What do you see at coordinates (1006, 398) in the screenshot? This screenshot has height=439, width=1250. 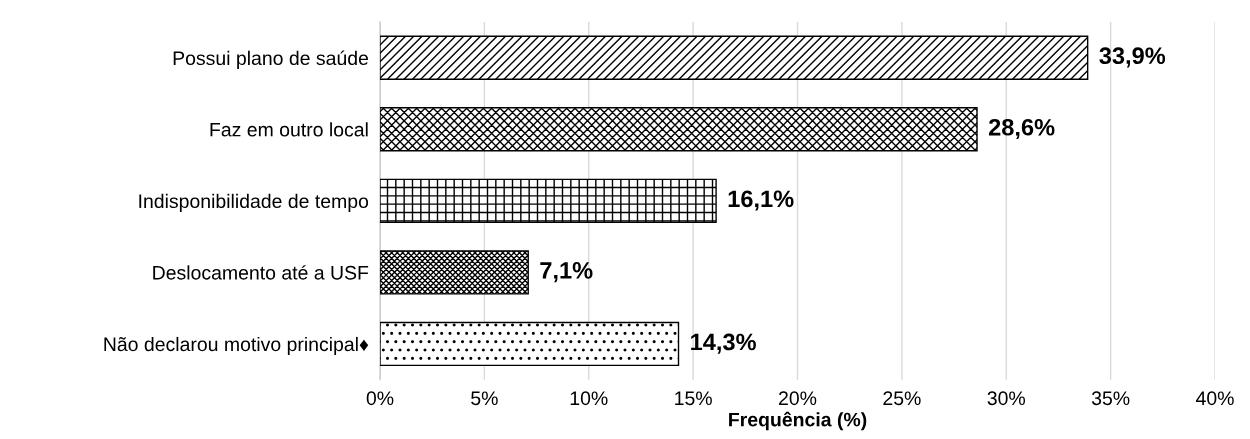 I see `x-tick-label: 30%` at bounding box center [1006, 398].